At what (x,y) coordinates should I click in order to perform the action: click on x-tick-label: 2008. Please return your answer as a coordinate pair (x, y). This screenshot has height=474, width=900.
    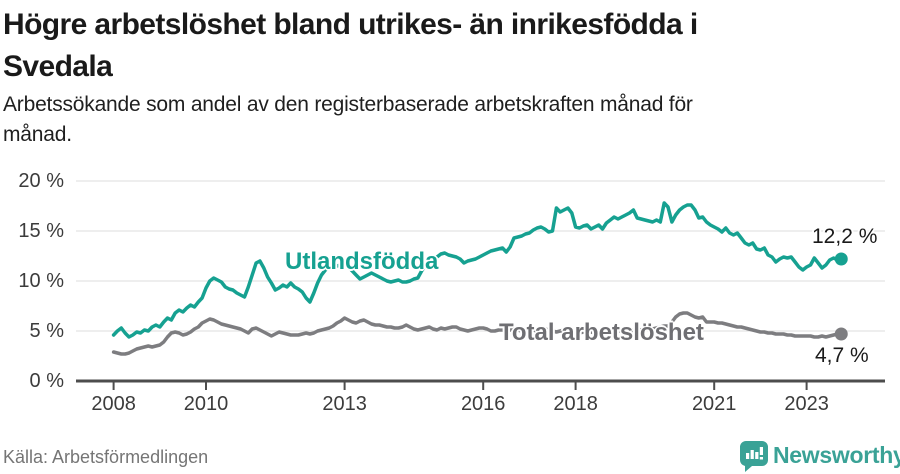
    Looking at the image, I should click on (113, 404).